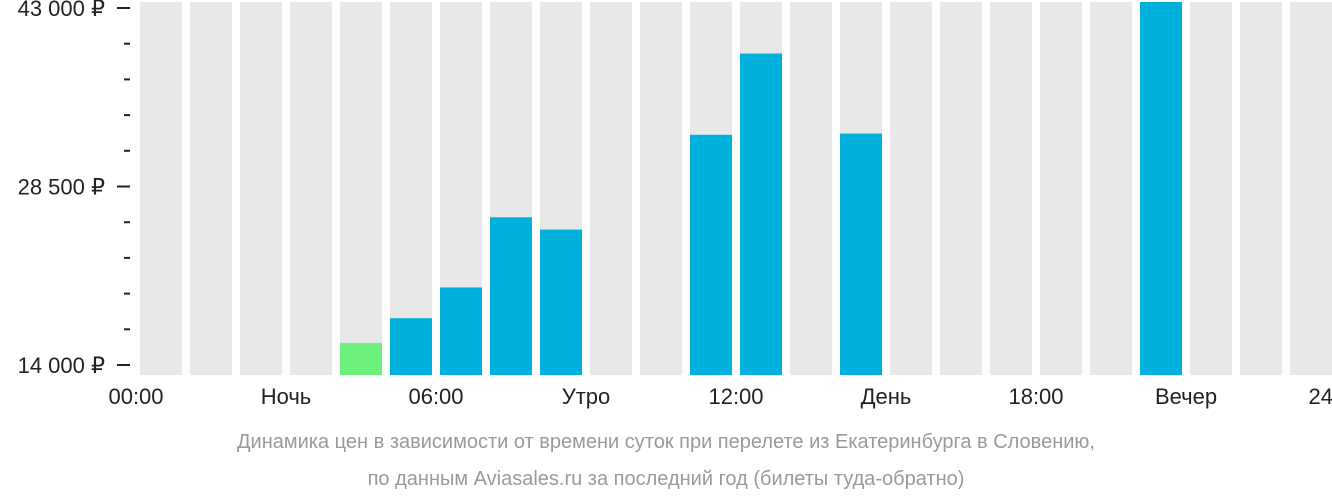 The width and height of the screenshot is (1332, 502). I want to click on y-tick-label: 43 000 ₽, so click(61, 10).